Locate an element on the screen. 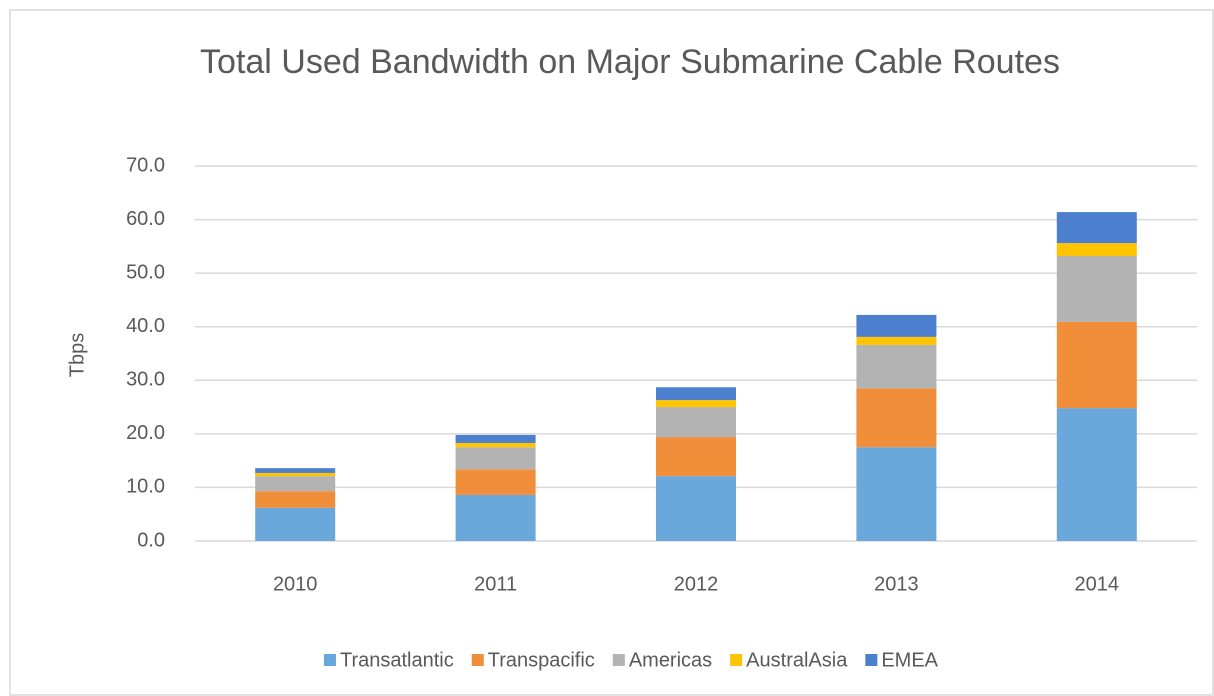 This screenshot has width=1214, height=696. y-tick-label: 60.0 is located at coordinates (145, 219).